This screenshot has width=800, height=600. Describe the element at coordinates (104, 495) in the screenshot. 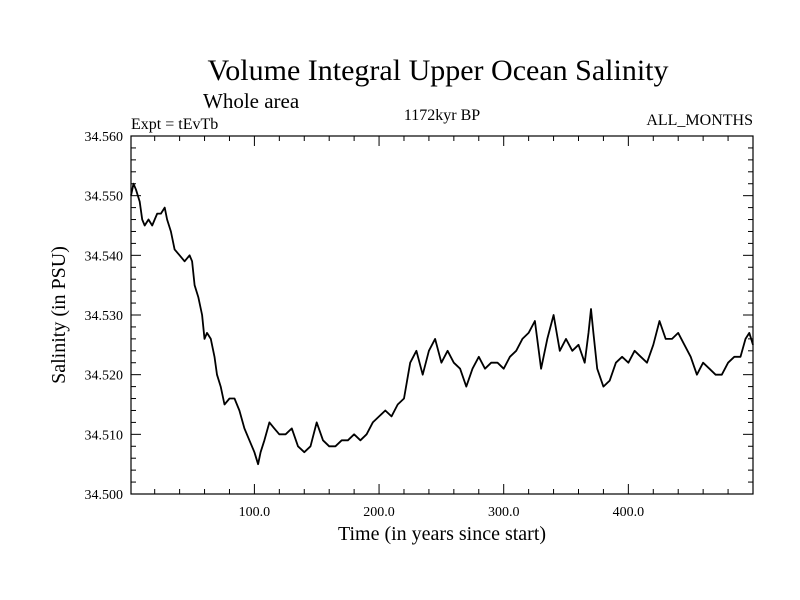

I see `y-tick-label: 34.500` at that location.